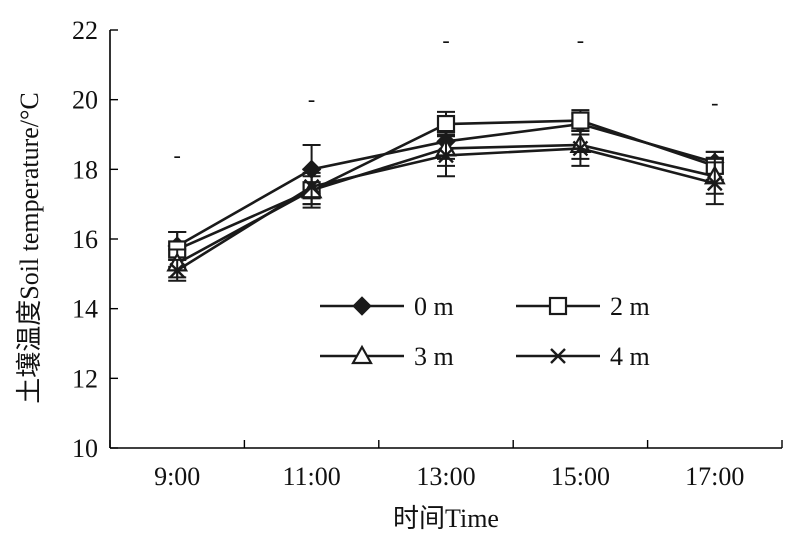 This screenshot has height=543, width=796. What do you see at coordinates (85, 448) in the screenshot?
I see `y-tick-label: 10` at bounding box center [85, 448].